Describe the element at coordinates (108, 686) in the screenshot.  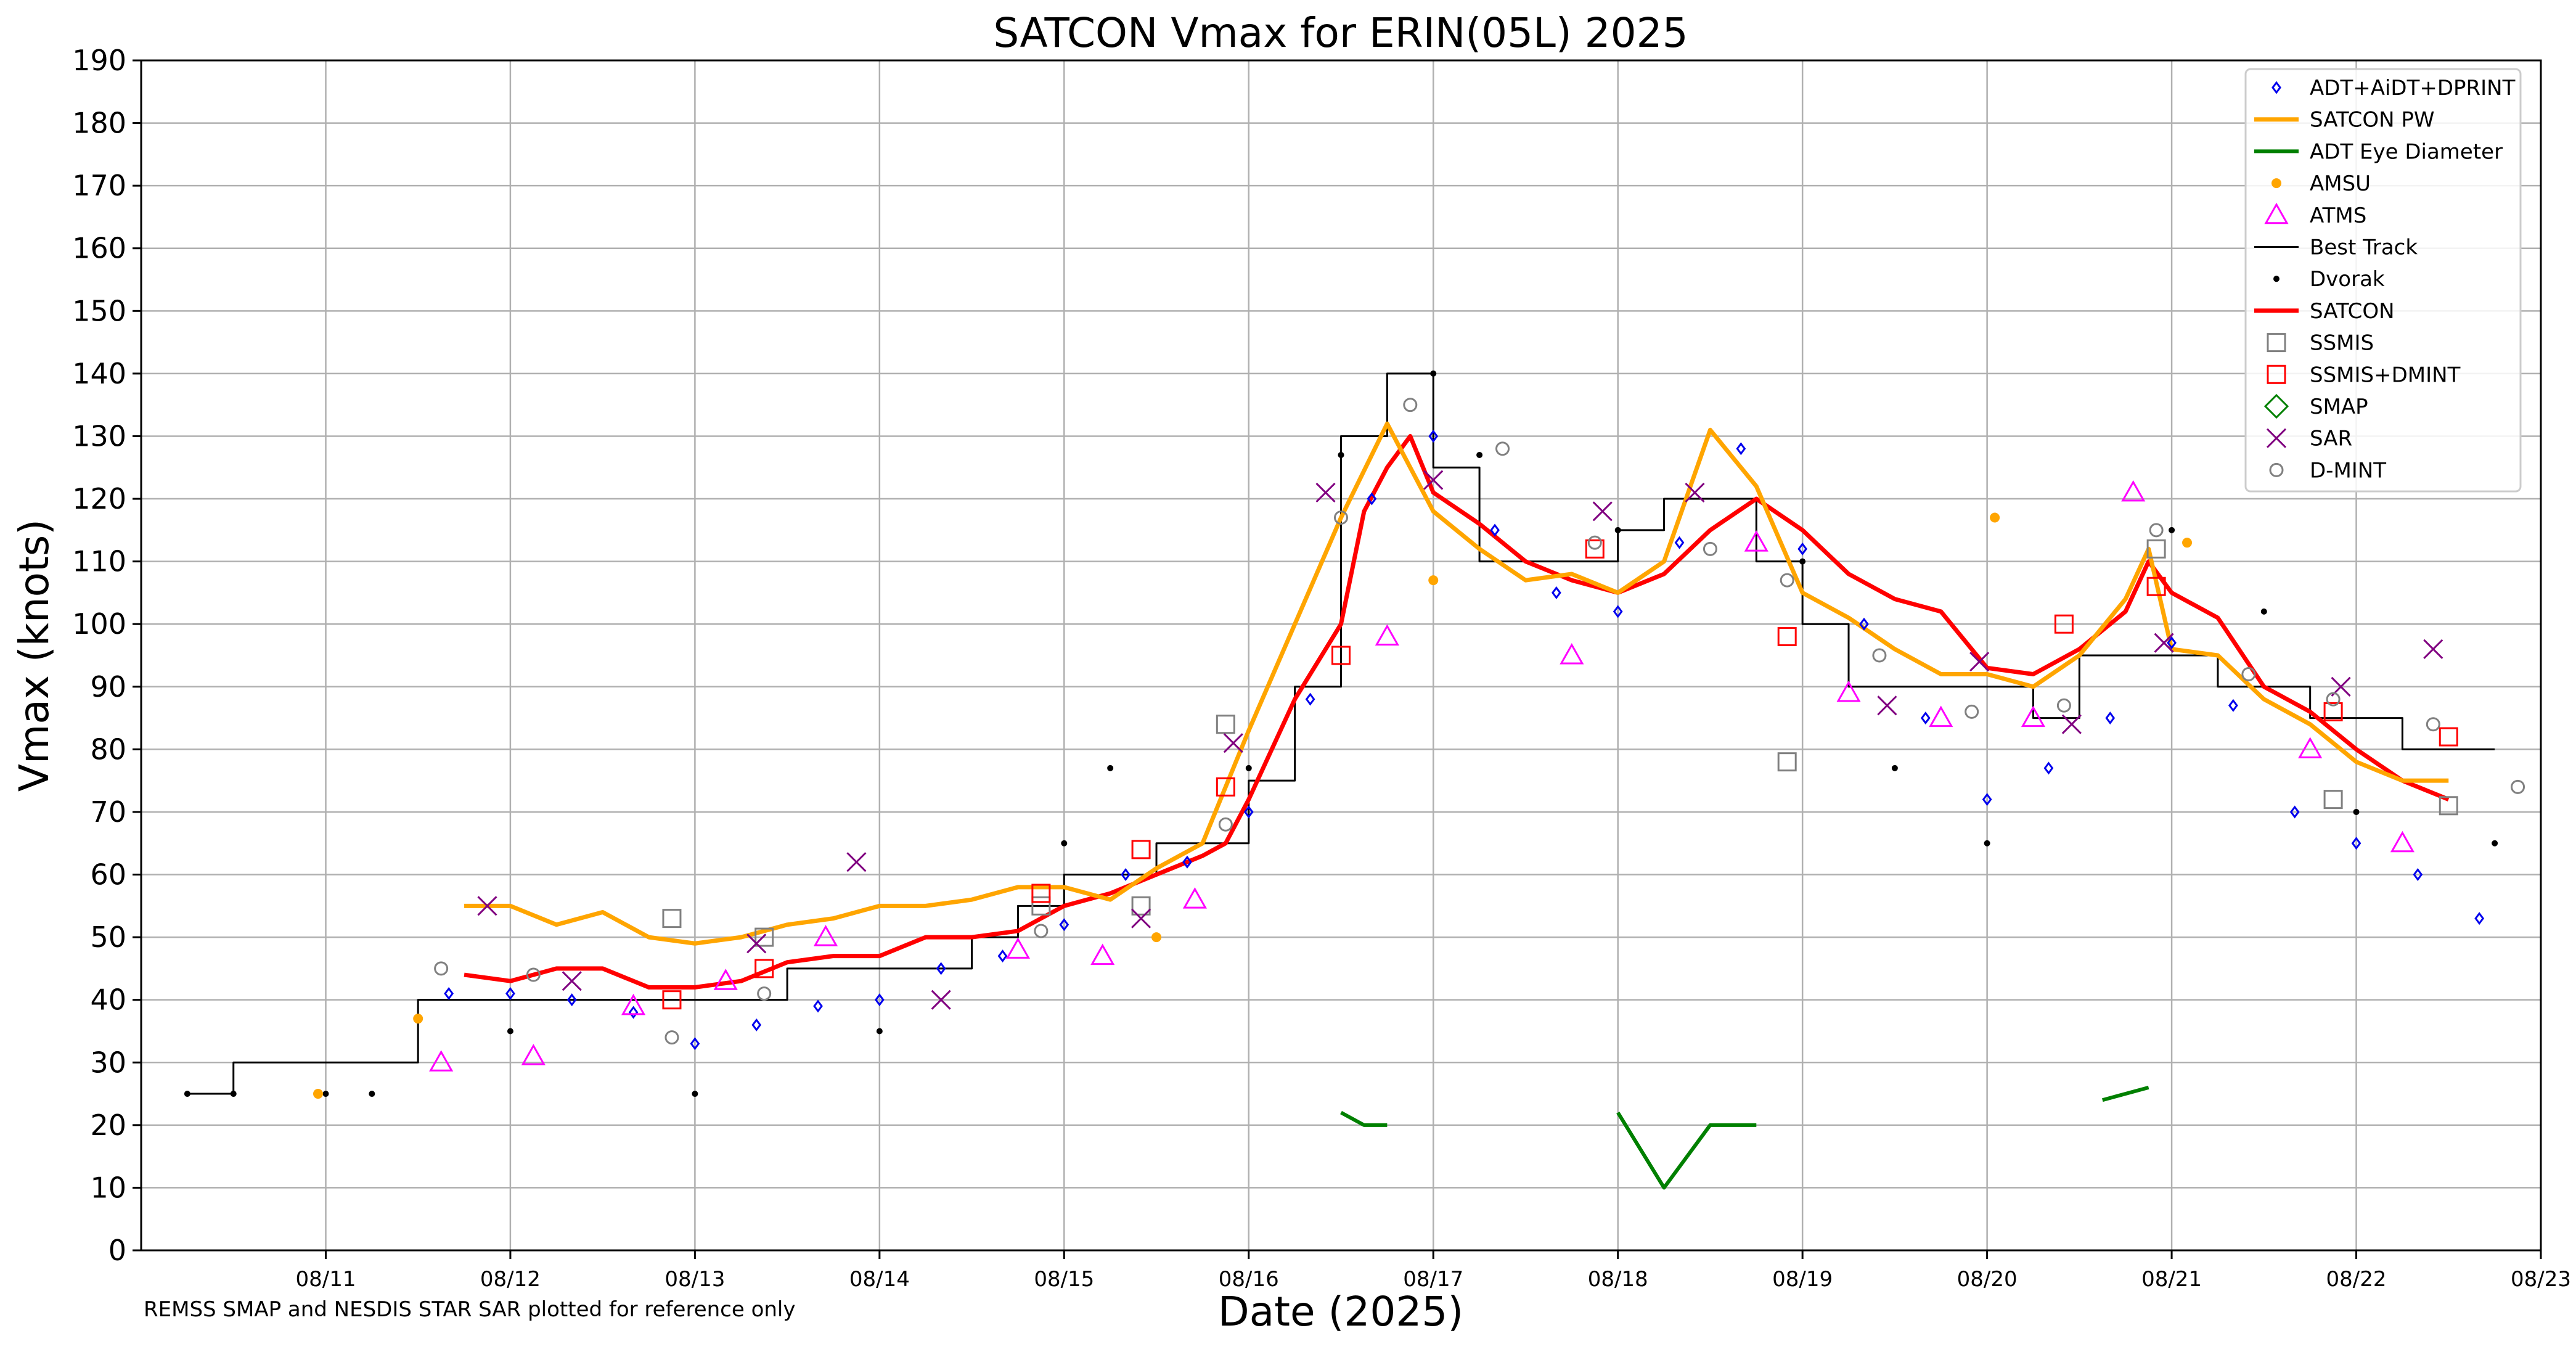
I see `y-tick-label: 90` at that location.